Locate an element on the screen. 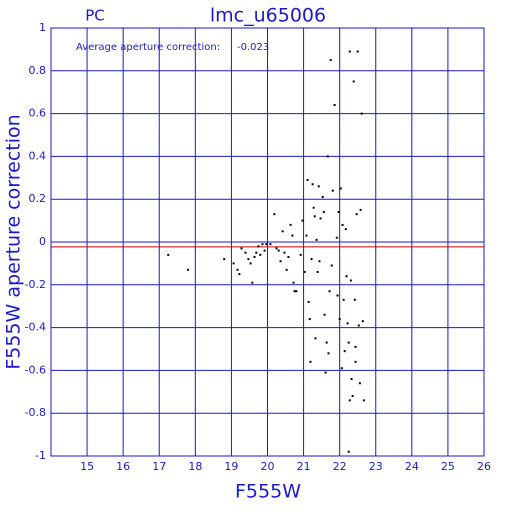 The height and width of the screenshot is (512, 512). x-tick-label: 19 is located at coordinates (231, 466).